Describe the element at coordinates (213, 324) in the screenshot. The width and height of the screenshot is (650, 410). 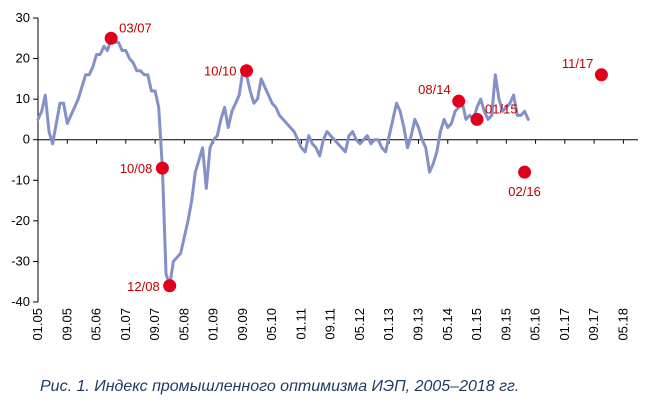
I see `x-tick-label: 01.09` at that location.